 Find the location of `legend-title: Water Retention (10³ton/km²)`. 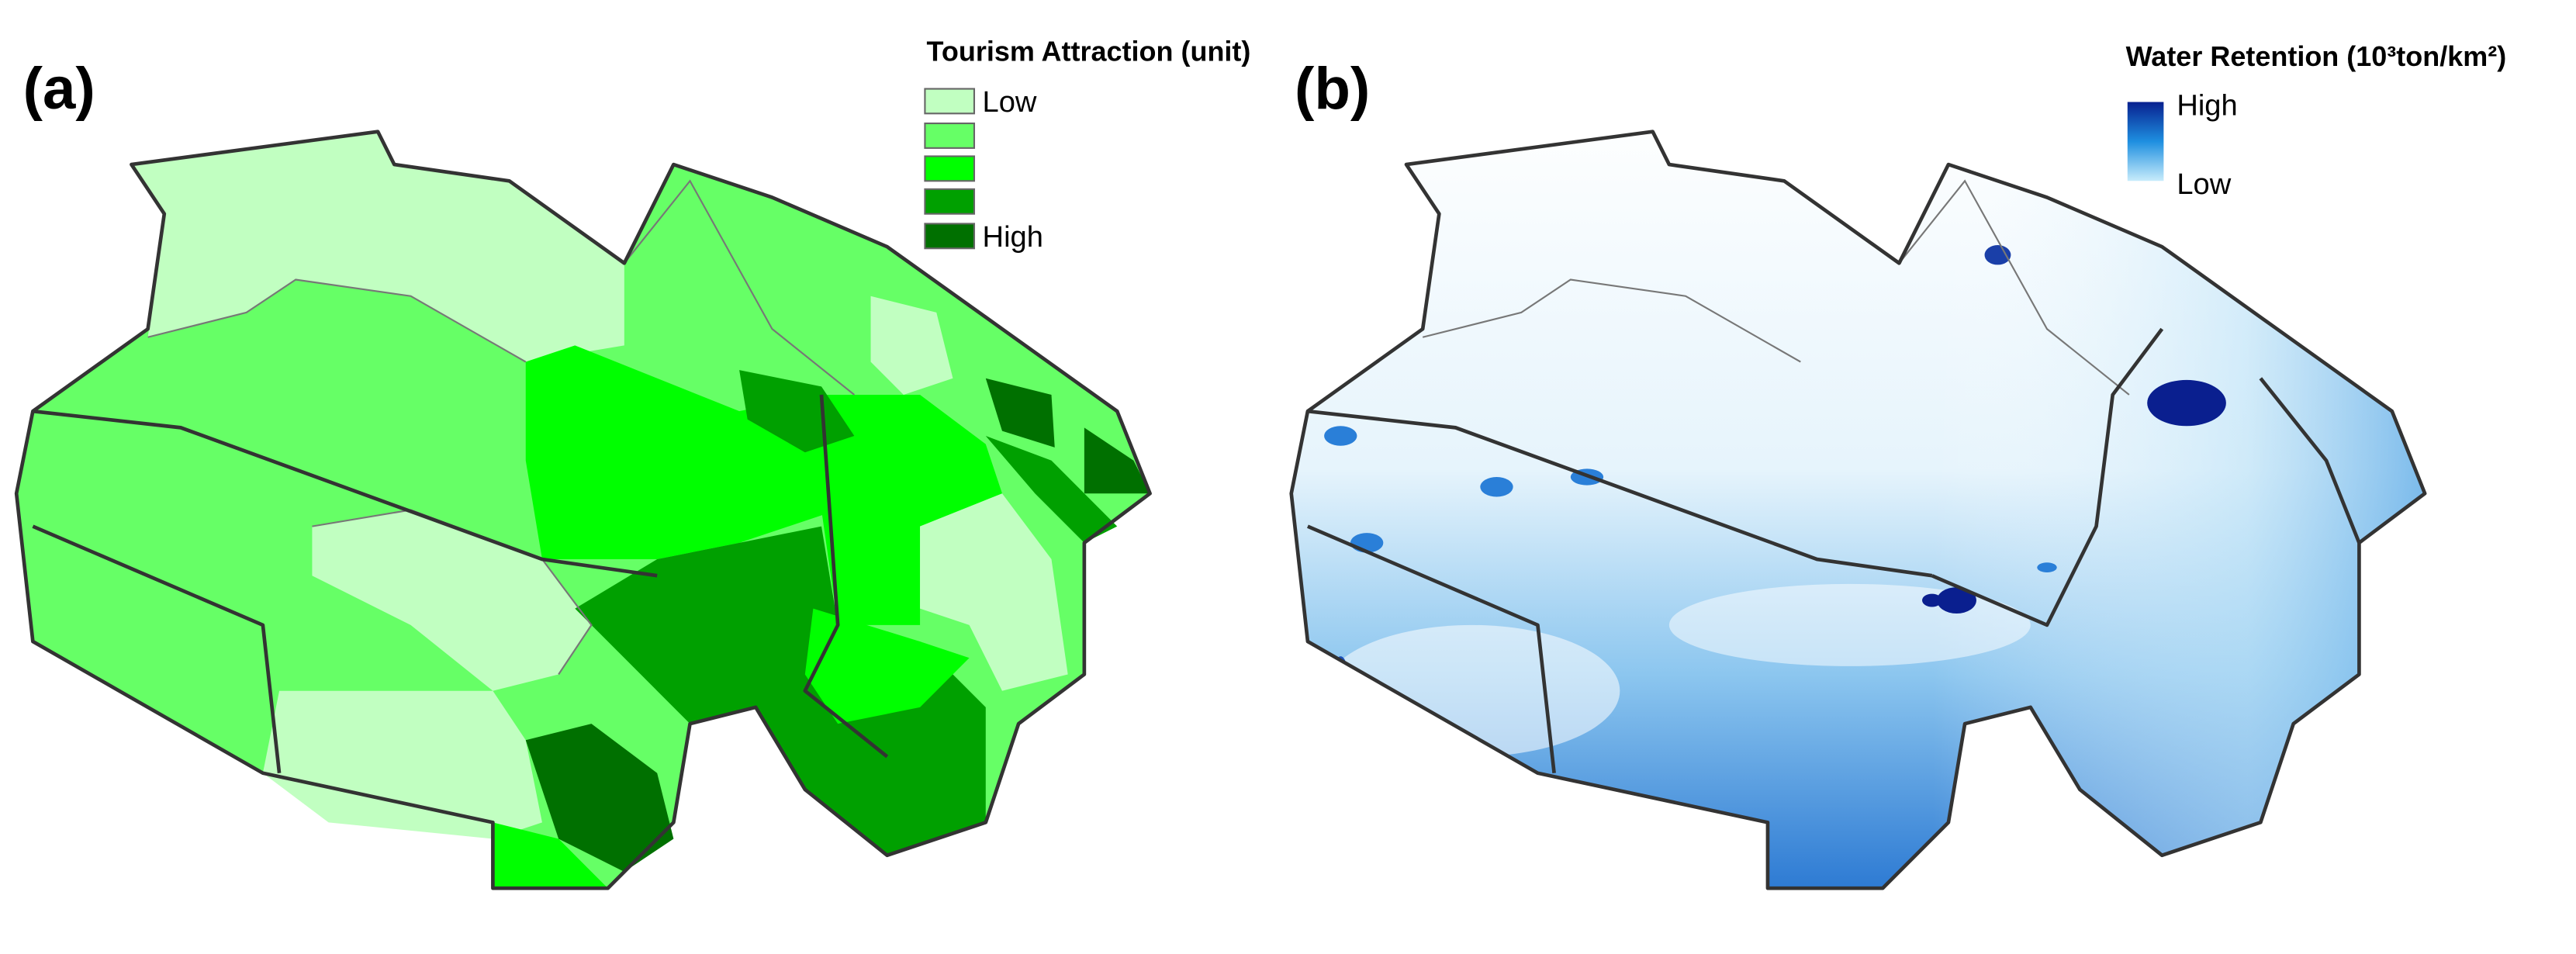

legend-title: Water Retention (10³ton/km²) is located at coordinates (2316, 56).